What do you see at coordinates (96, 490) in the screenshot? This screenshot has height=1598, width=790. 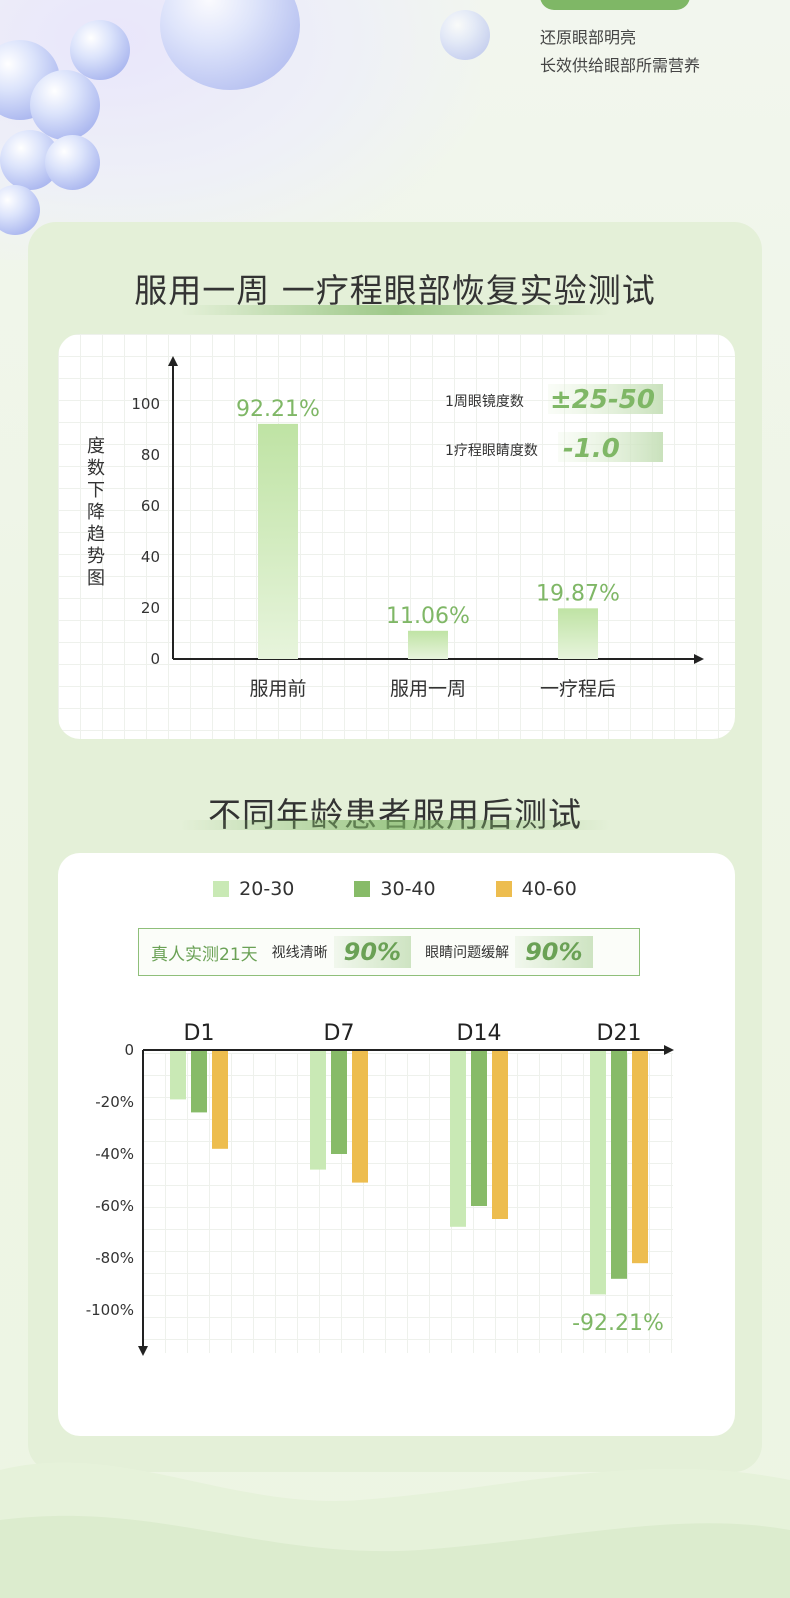 I see `y-axis-label-char: 下` at bounding box center [96, 490].